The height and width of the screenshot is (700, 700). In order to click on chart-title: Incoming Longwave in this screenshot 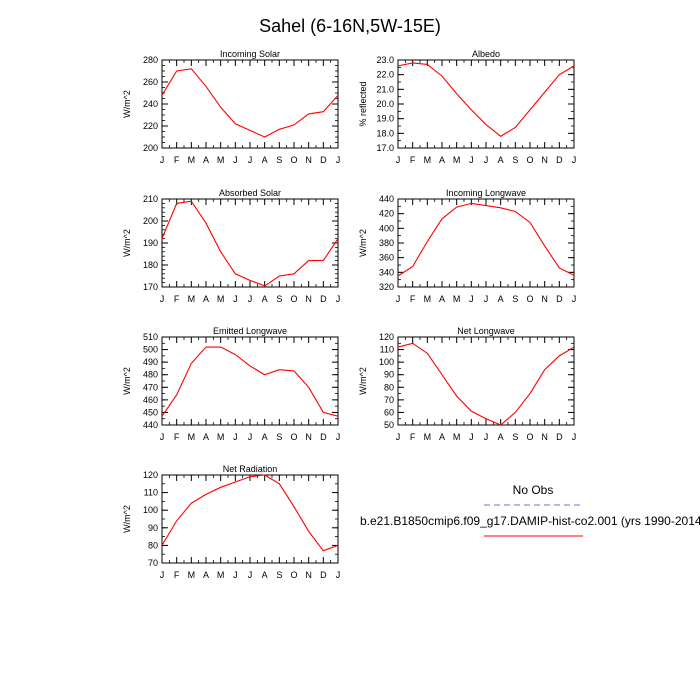, I will do `click(486, 193)`.